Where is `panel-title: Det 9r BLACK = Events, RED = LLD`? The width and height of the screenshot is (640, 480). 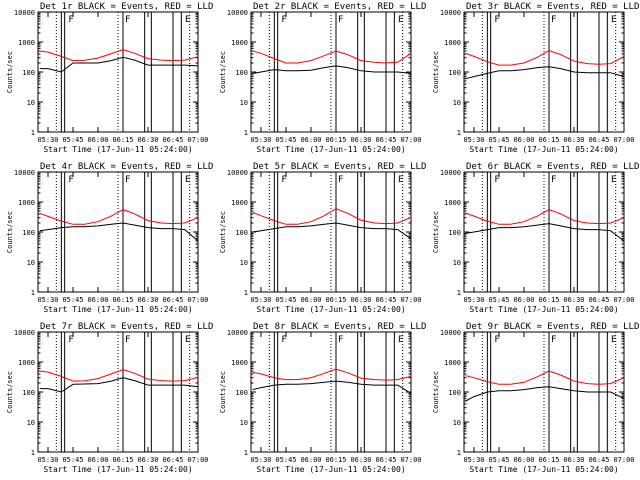
panel-title: Det 9r BLACK = Events, RED = LLD is located at coordinates (552, 327).